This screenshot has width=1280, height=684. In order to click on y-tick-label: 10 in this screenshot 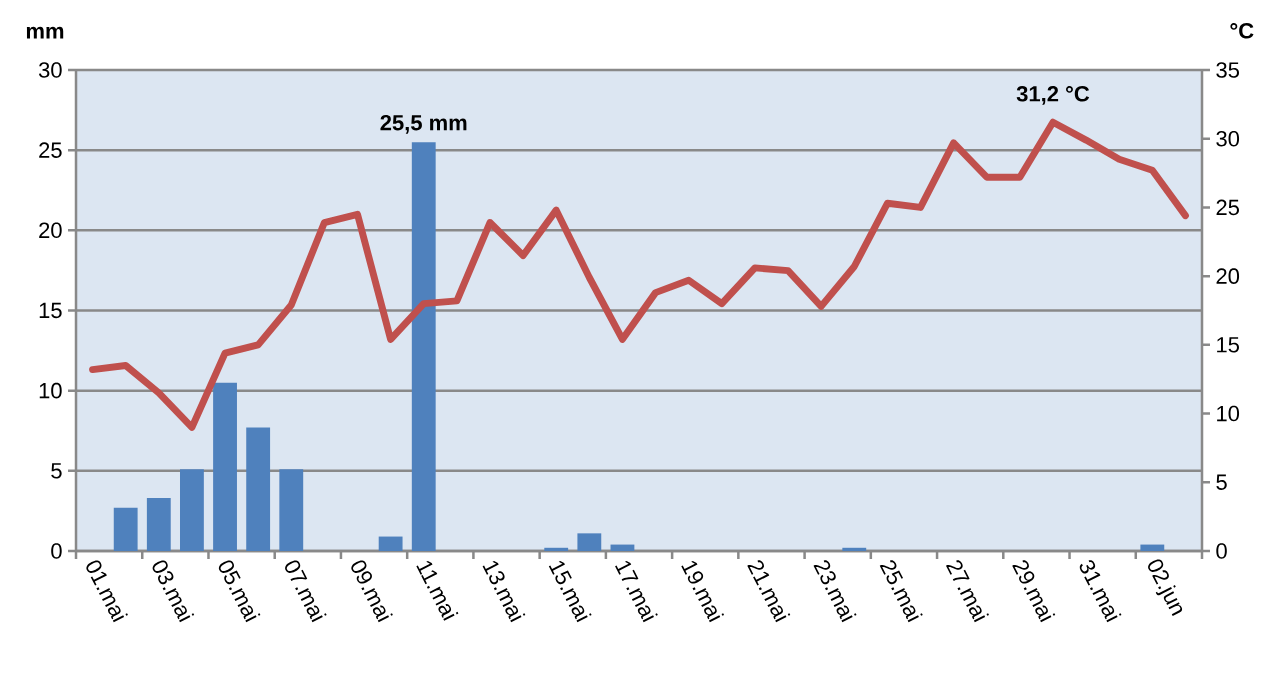, I will do `click(50, 390)`.